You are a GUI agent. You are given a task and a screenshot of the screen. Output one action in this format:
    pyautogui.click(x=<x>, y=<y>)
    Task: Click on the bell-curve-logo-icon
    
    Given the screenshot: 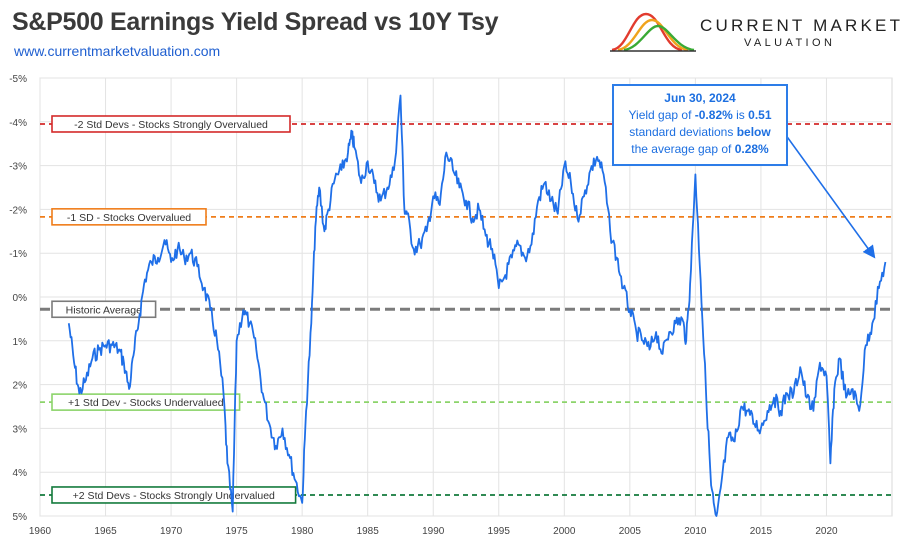 What is the action you would take?
    pyautogui.click(x=653, y=32)
    